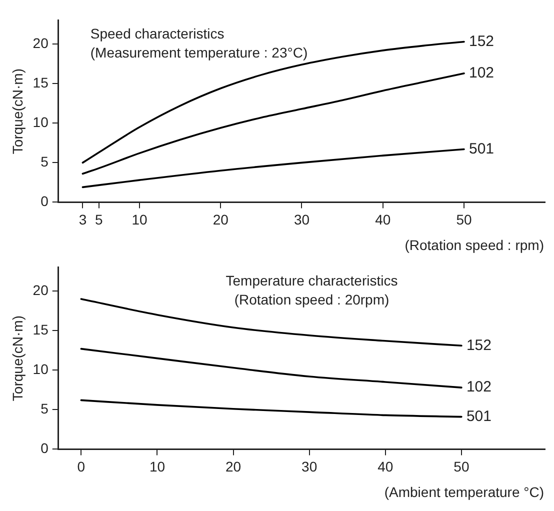 Image resolution: width=554 pixels, height=511 pixels. I want to click on x-axis-title: (Ambient temperature °C), so click(464, 492).